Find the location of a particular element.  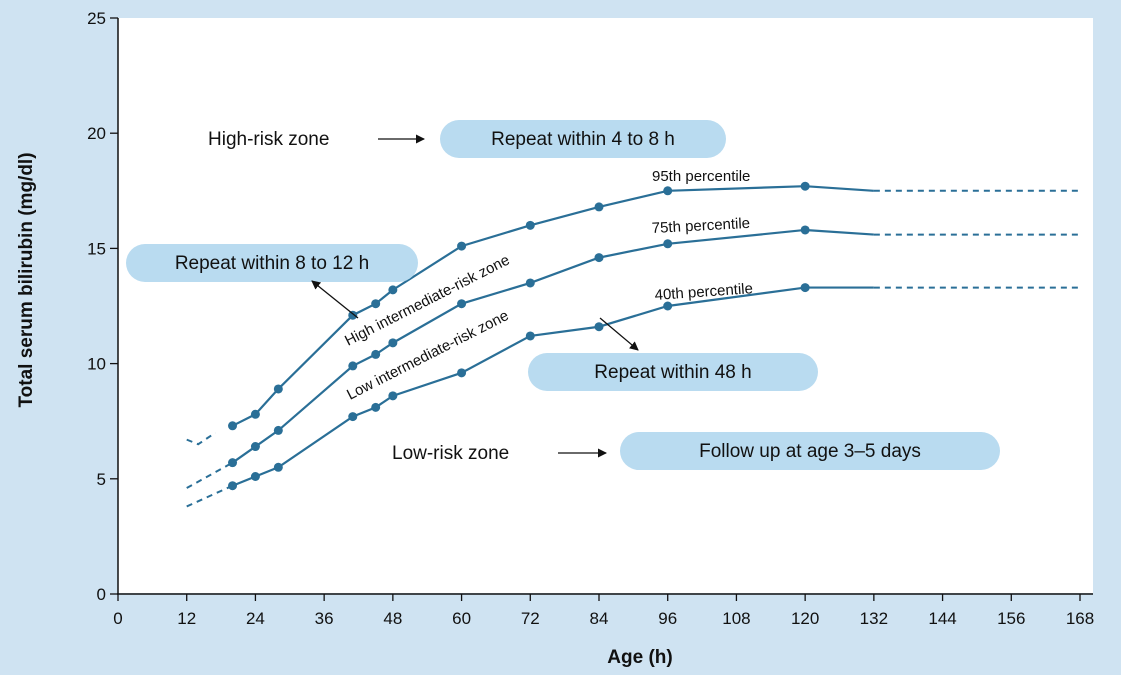

x-tick-label: 144 is located at coordinates (942, 618).